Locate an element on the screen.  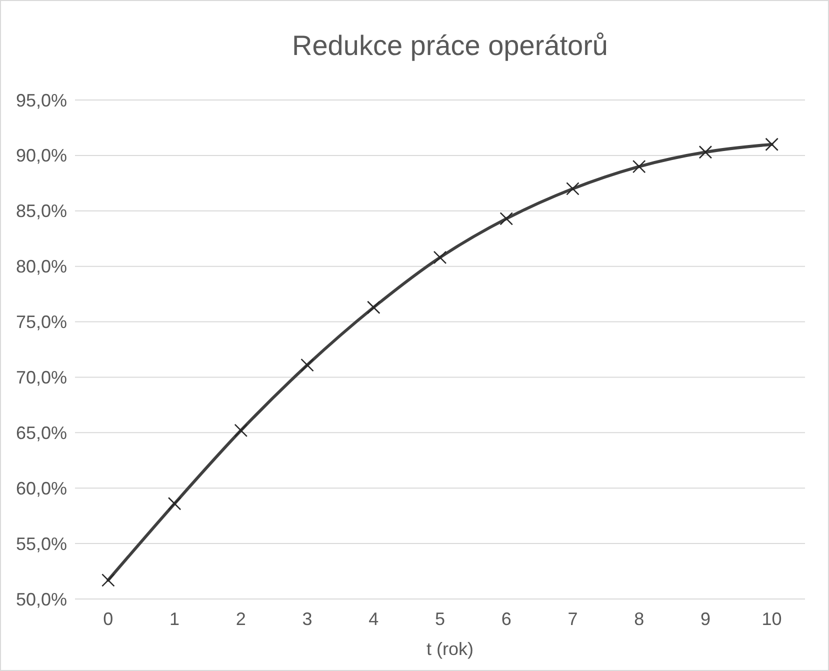
y-tick-label: 90,0% is located at coordinates (41, 156).